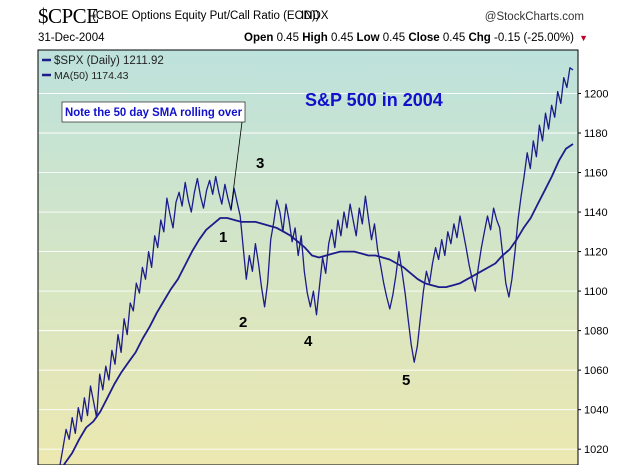  What do you see at coordinates (596, 213) in the screenshot?
I see `y-tick-label: 1140` at bounding box center [596, 213].